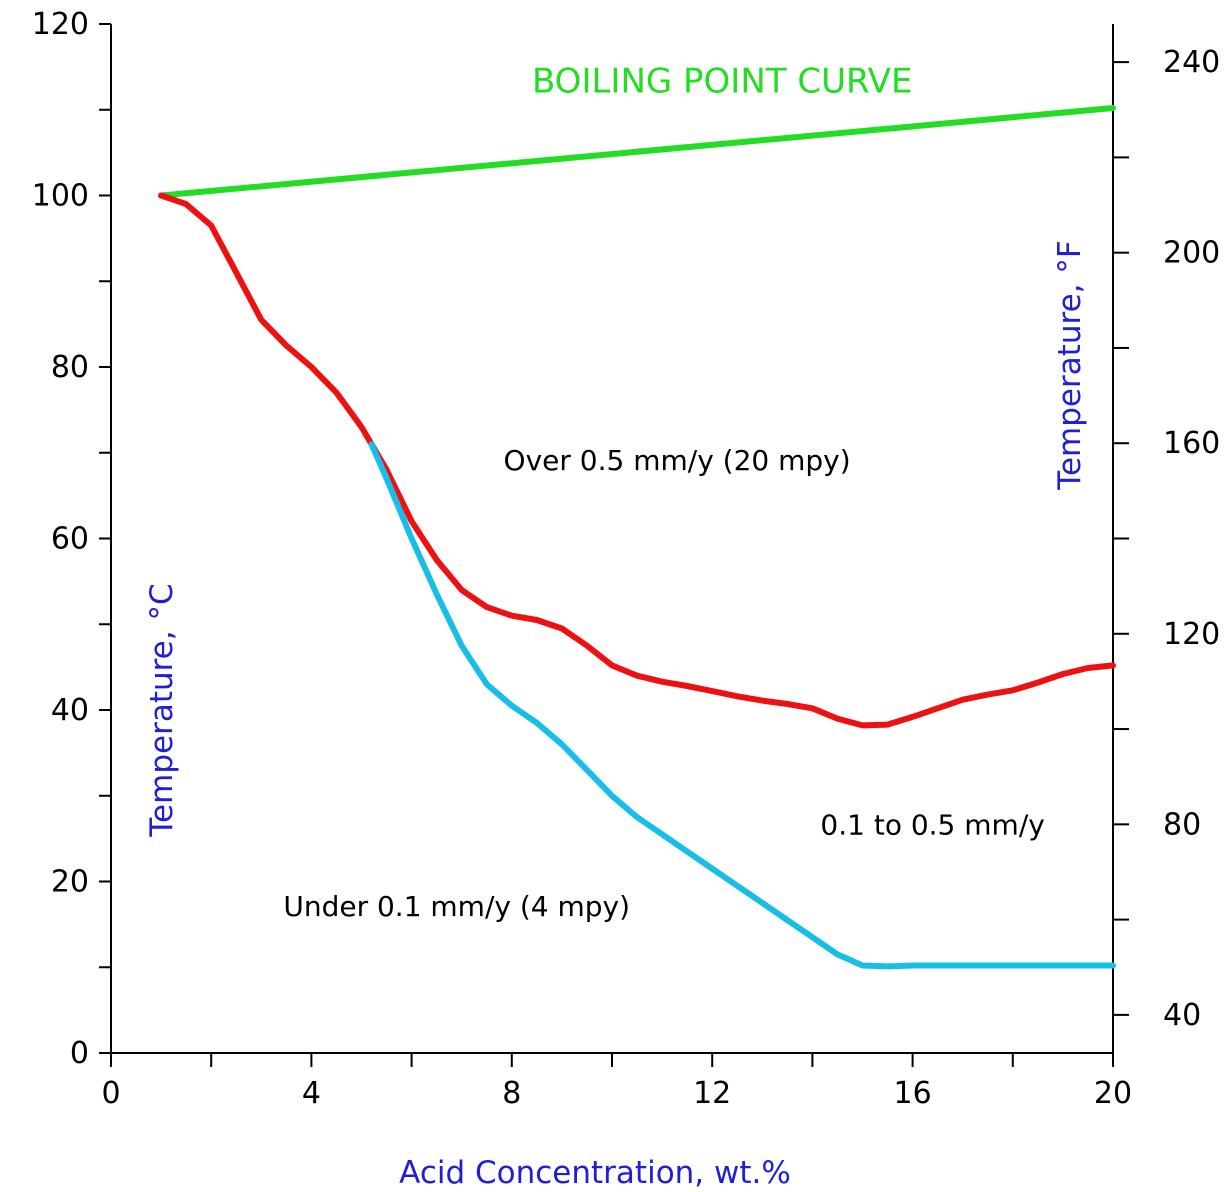 This screenshot has width=1228, height=1192. Describe the element at coordinates (1191, 62) in the screenshot. I see `y2-tick-label: 240` at that location.